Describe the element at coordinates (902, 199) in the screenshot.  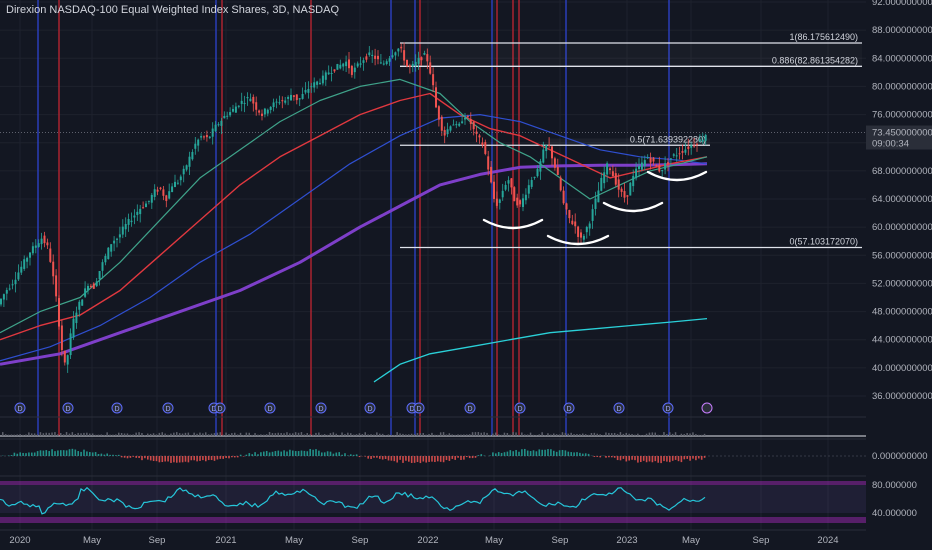
I see `price-tick-label: 64.000000000` at that location.